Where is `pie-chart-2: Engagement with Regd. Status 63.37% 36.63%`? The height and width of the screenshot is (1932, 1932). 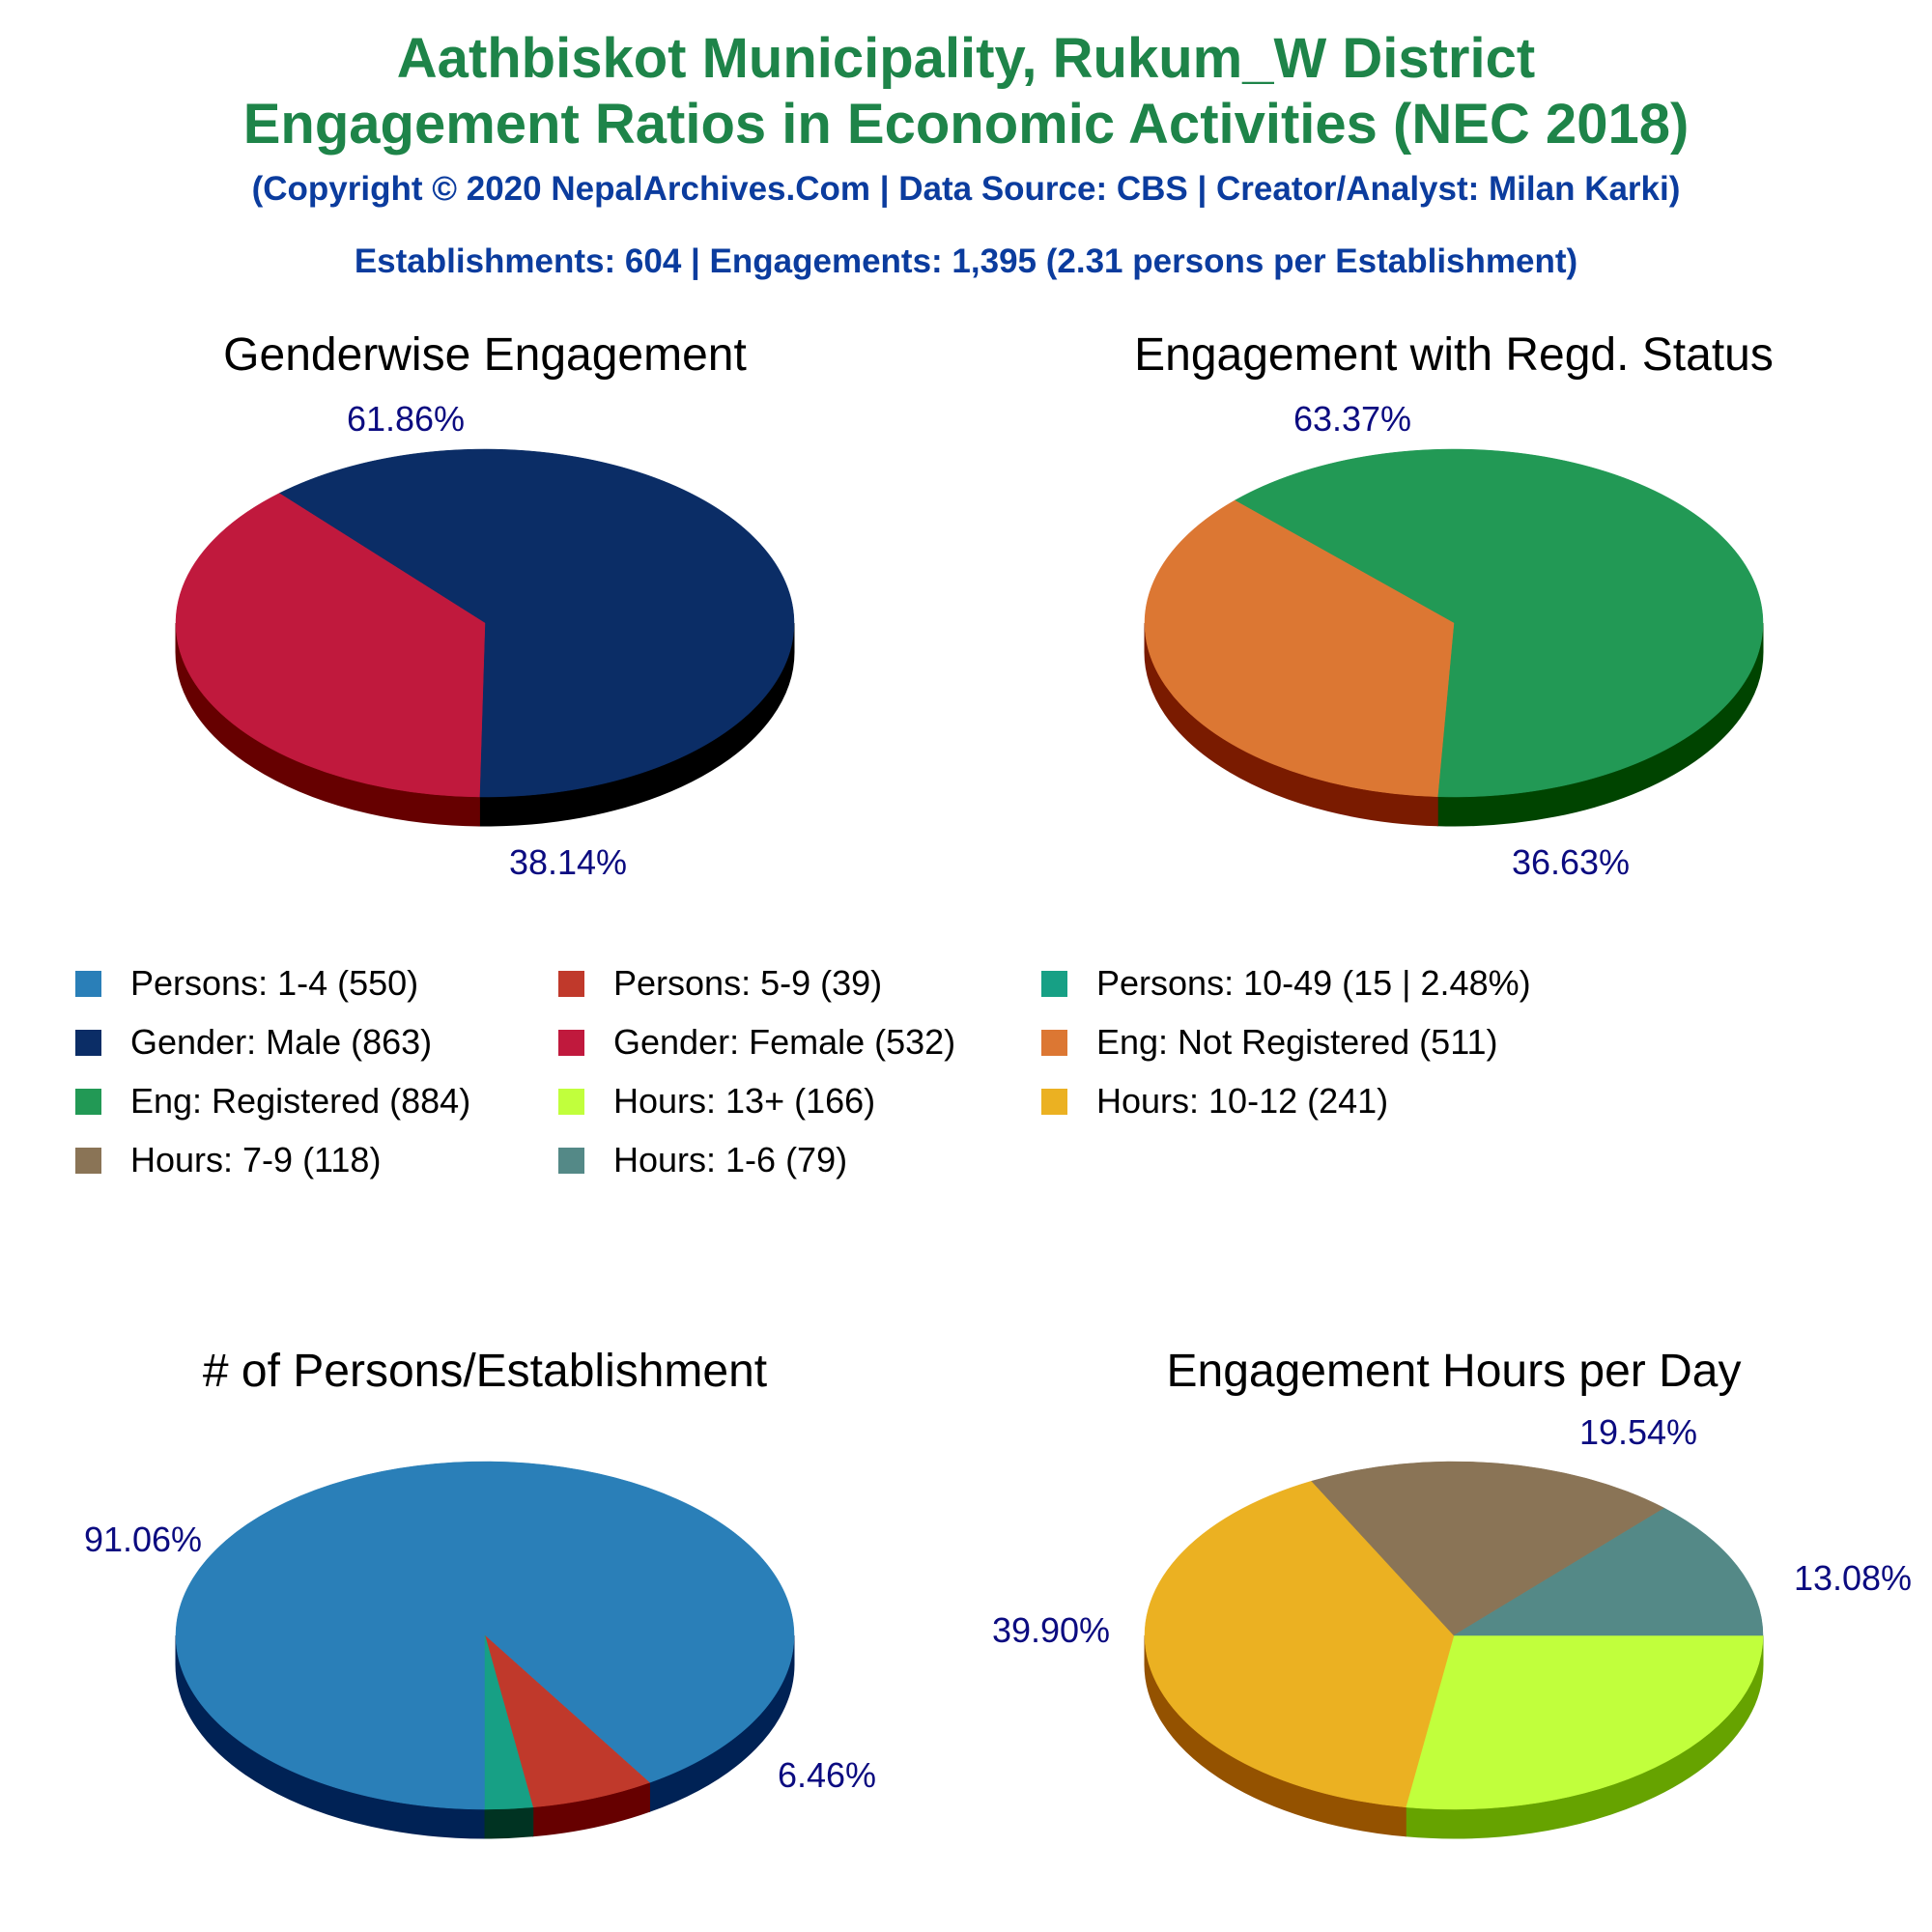
pie-chart-2: Engagement with Regd. Status 63.37% 36.63% is located at coordinates (1454, 605).